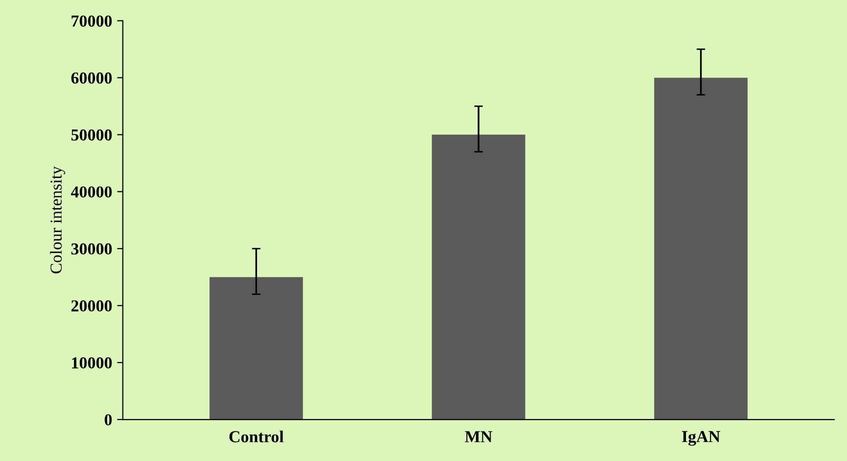  I want to click on y-tick-label: 0, so click(108, 420).